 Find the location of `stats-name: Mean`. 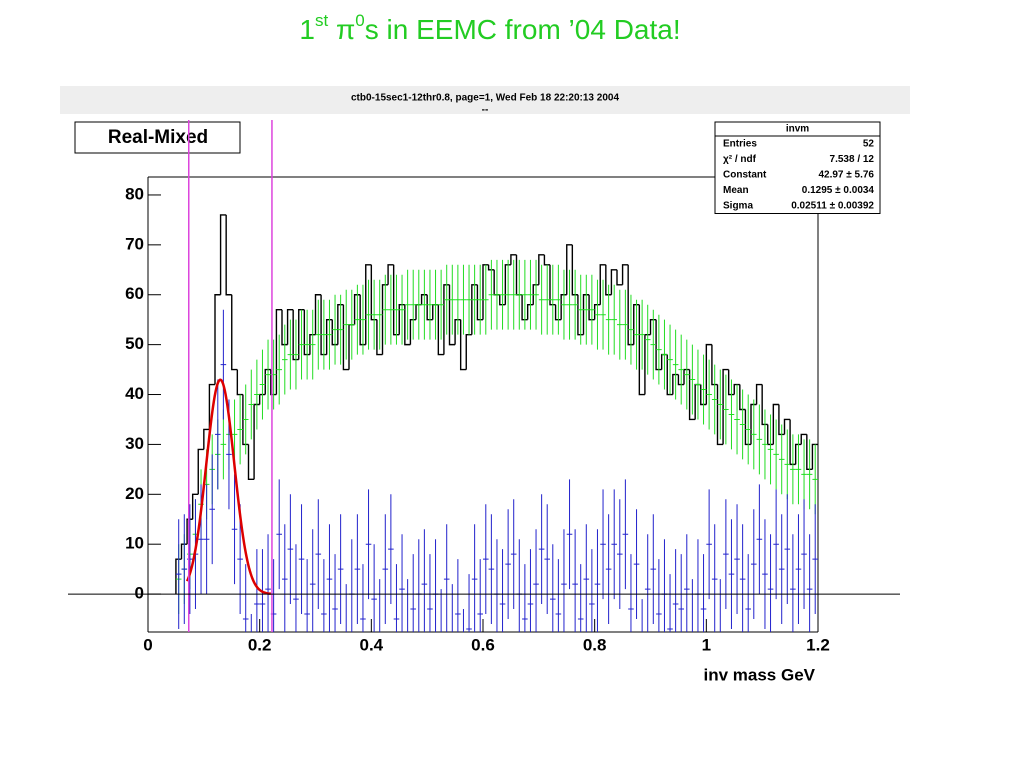

stats-name: Mean is located at coordinates (736, 190).